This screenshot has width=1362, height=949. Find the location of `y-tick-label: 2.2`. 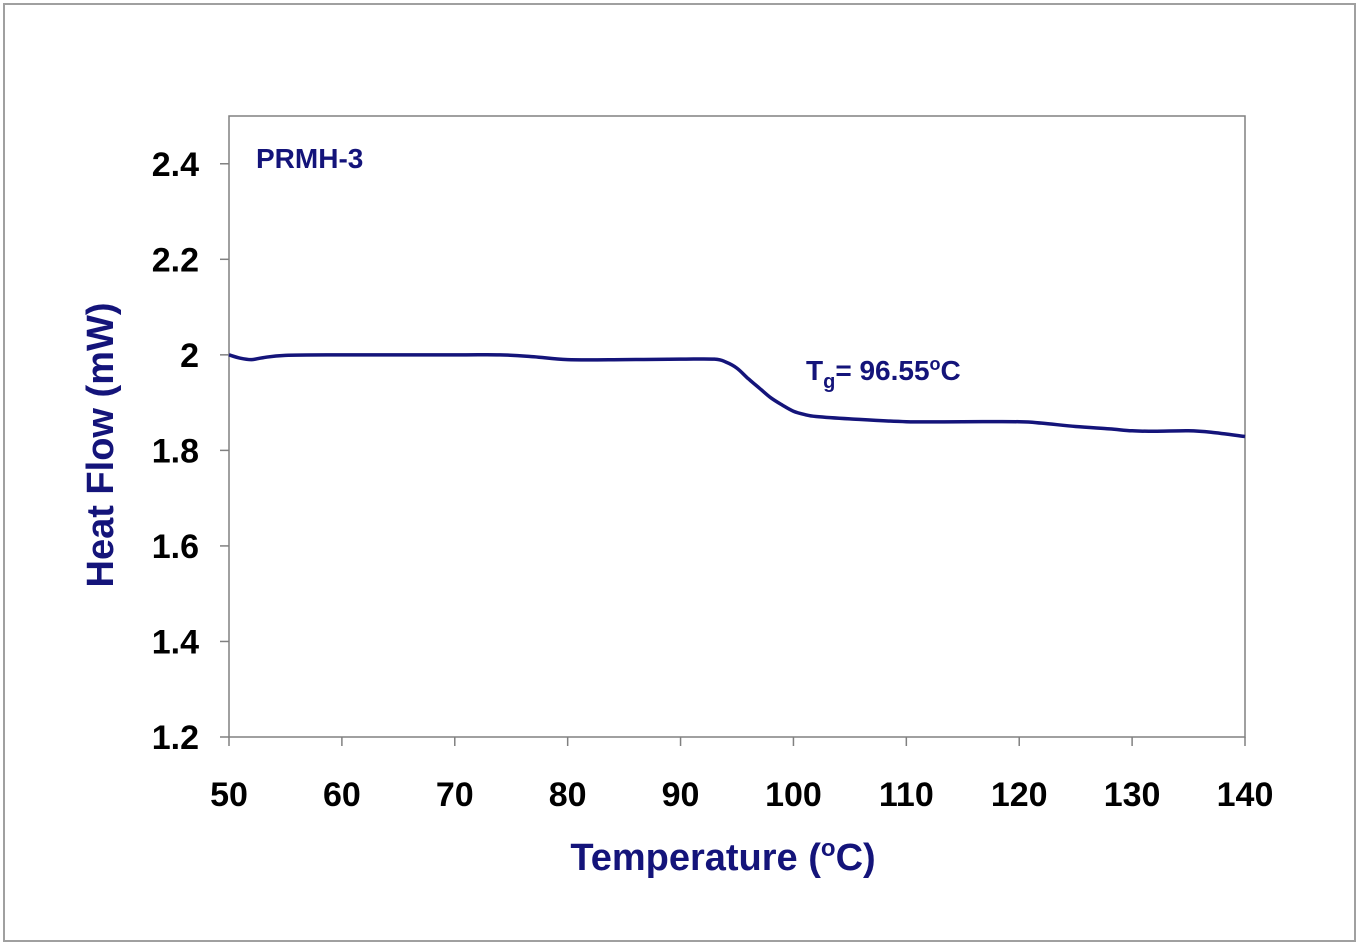

y-tick-label: 2.2 is located at coordinates (175, 260).